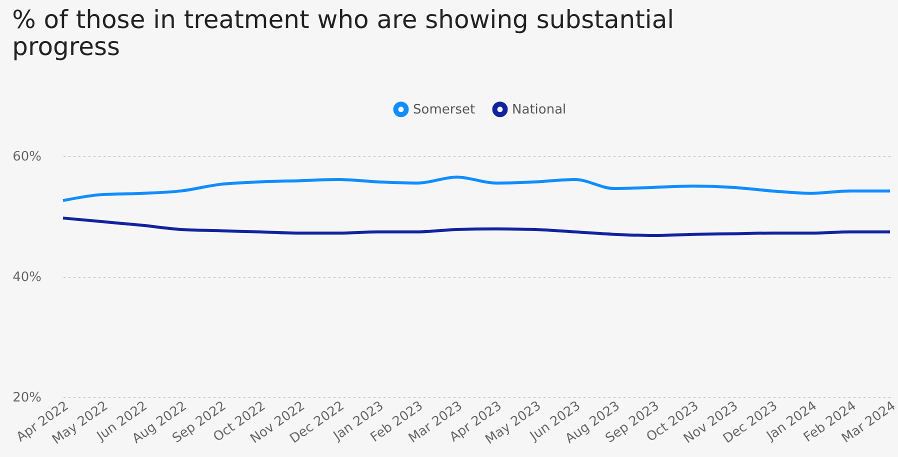 This screenshot has height=457, width=898. What do you see at coordinates (444, 110) in the screenshot?
I see `legend-label: Somerset` at bounding box center [444, 110].